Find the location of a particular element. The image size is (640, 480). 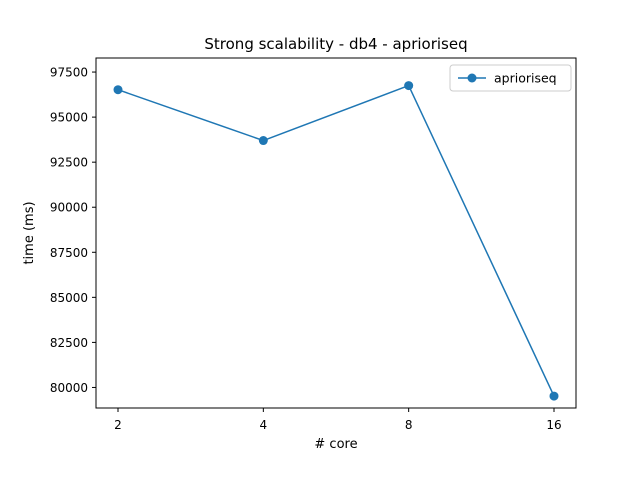

y-tick-label: 80000 is located at coordinates (69, 388).